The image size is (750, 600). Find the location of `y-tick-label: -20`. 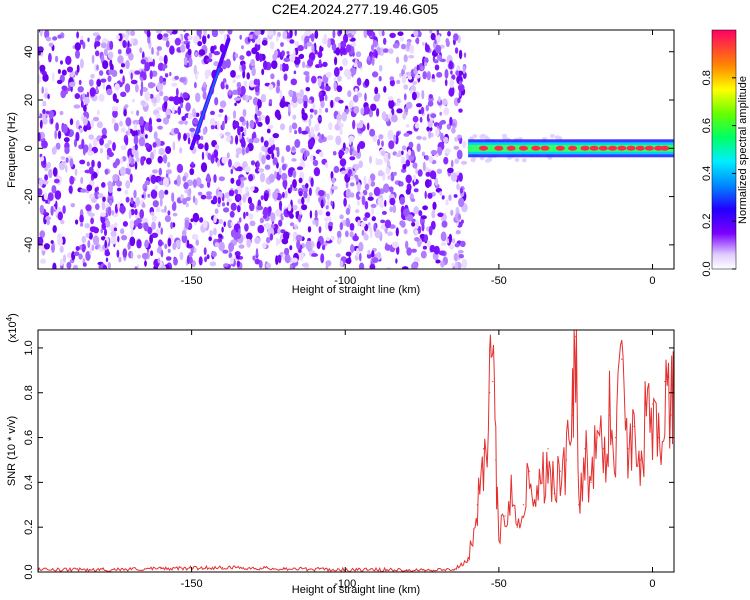

y-tick-label: -20 is located at coordinates (29, 197).